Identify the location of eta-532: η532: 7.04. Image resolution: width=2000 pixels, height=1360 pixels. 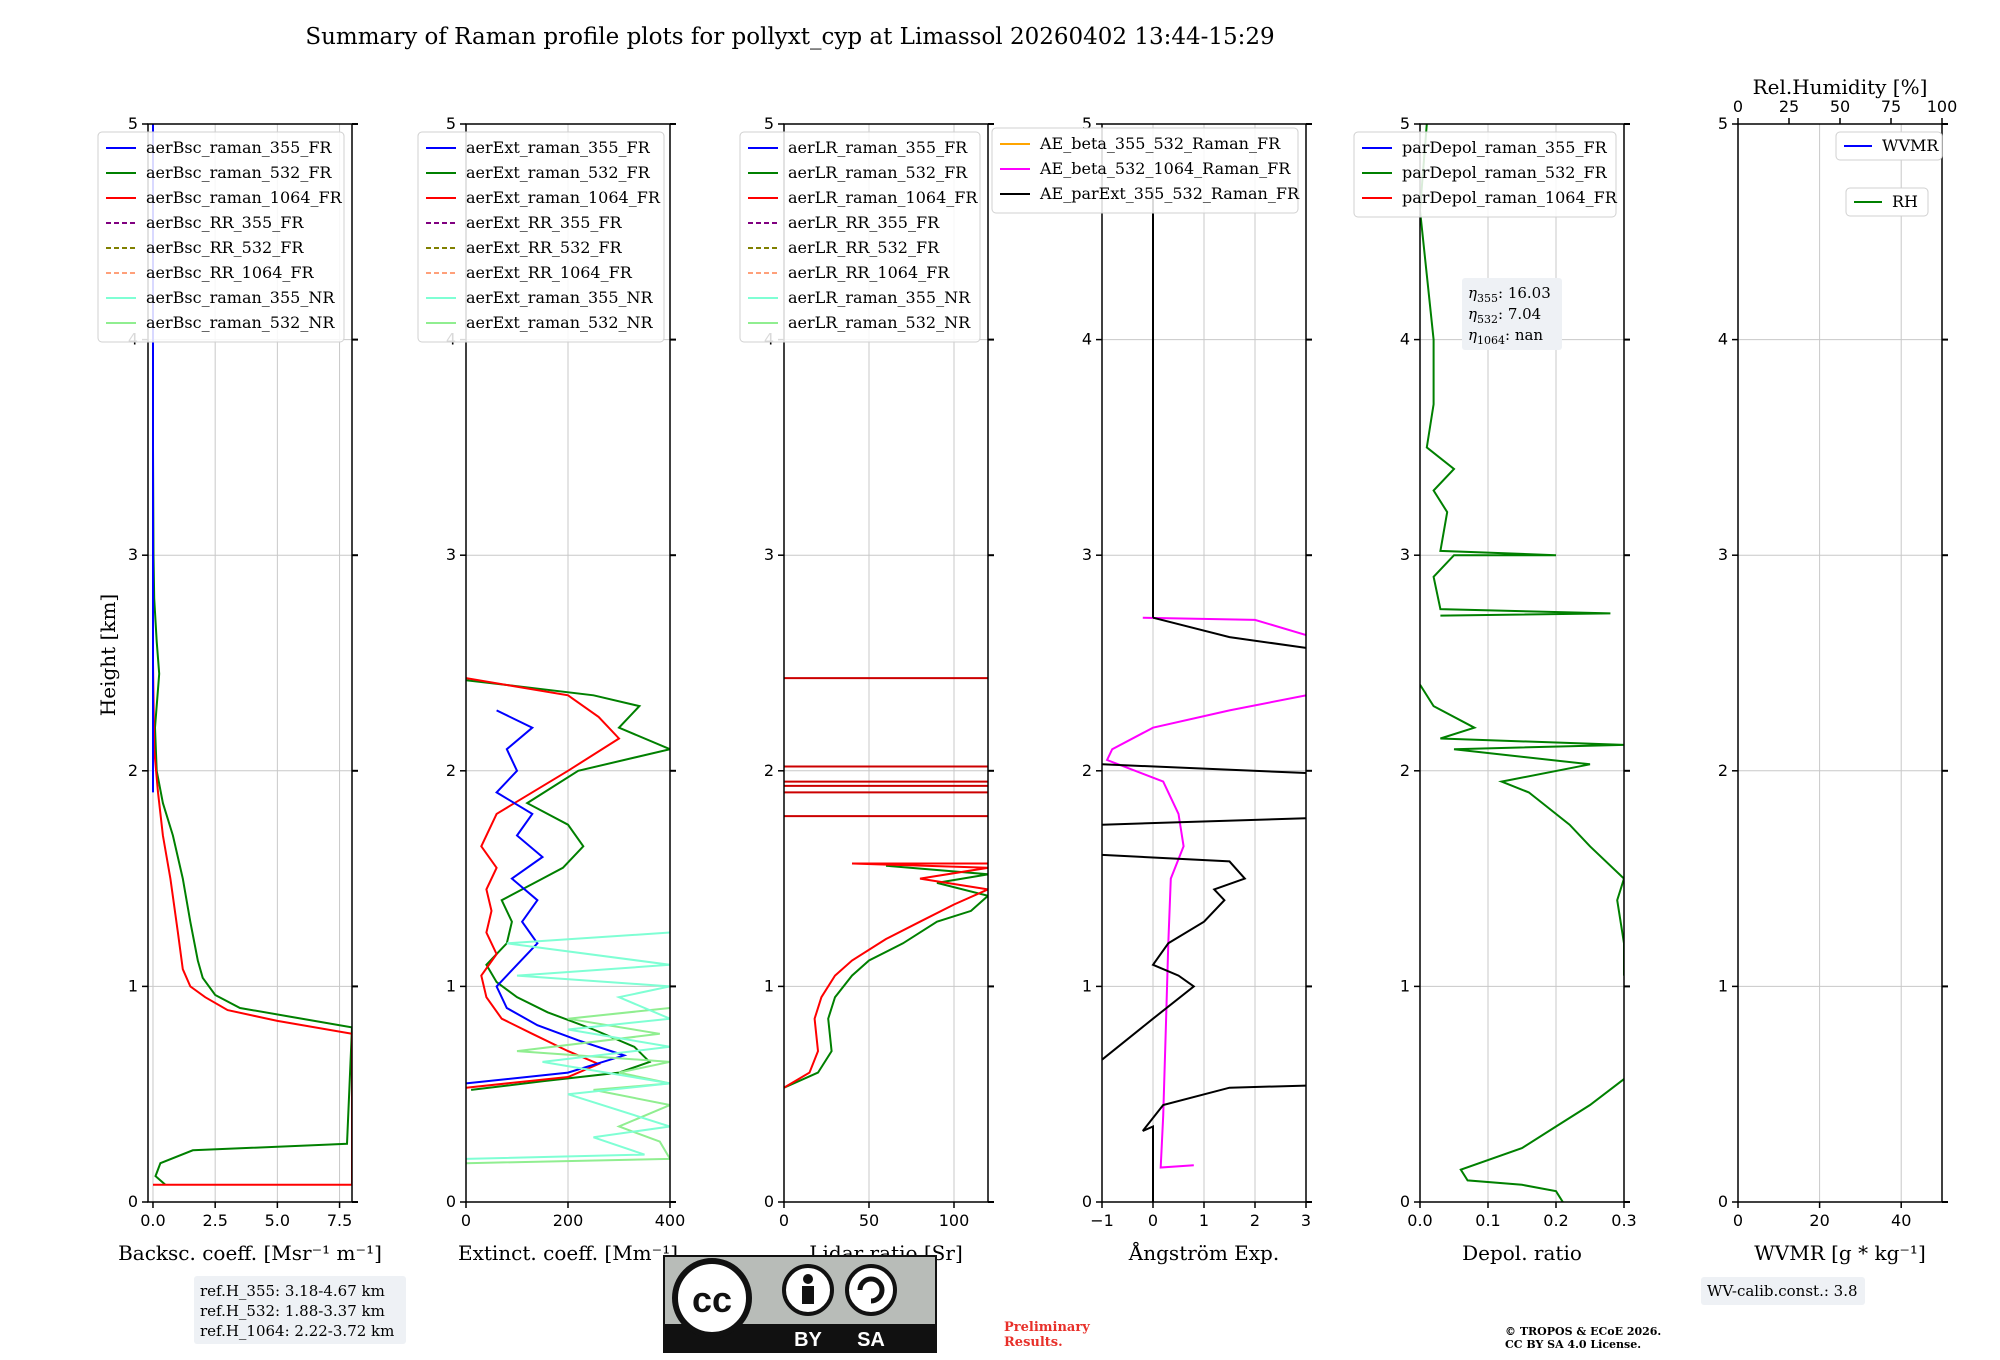
(1504, 315).